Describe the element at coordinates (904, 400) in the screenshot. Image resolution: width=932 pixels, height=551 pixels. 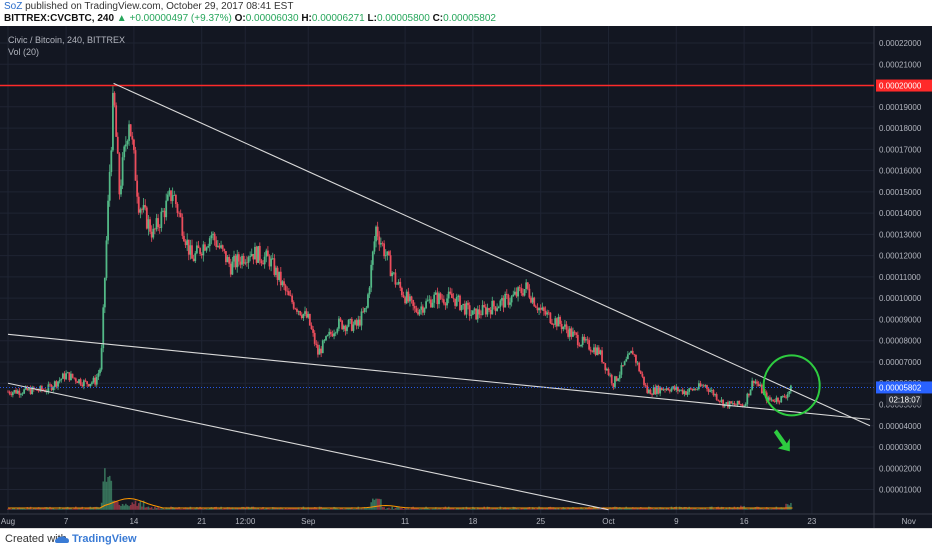
I see `countdown-tag` at that location.